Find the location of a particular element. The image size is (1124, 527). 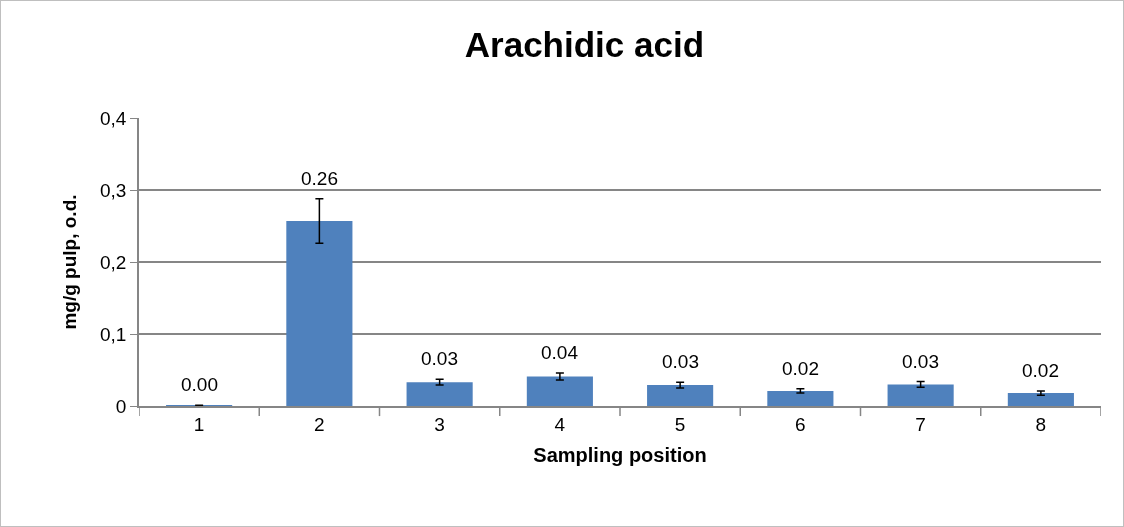

data-label: 0.00 is located at coordinates (199, 384).